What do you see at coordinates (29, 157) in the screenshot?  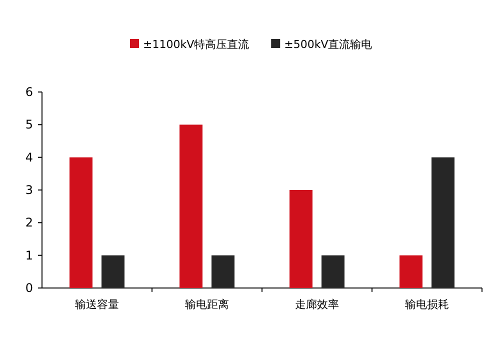 I see `y-tick-label: 4` at bounding box center [29, 157].